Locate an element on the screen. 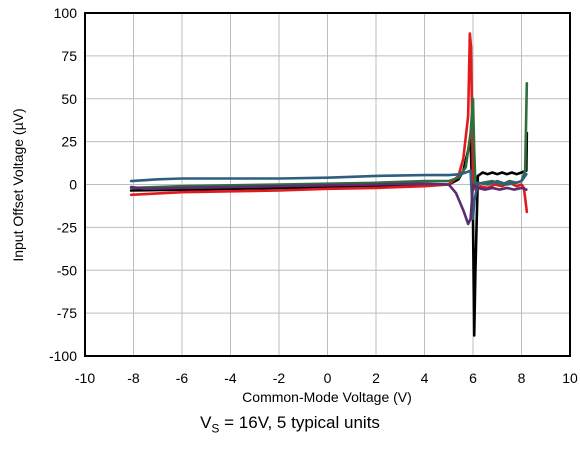 The width and height of the screenshot is (580, 454). x-tick-label: 4 is located at coordinates (425, 378).